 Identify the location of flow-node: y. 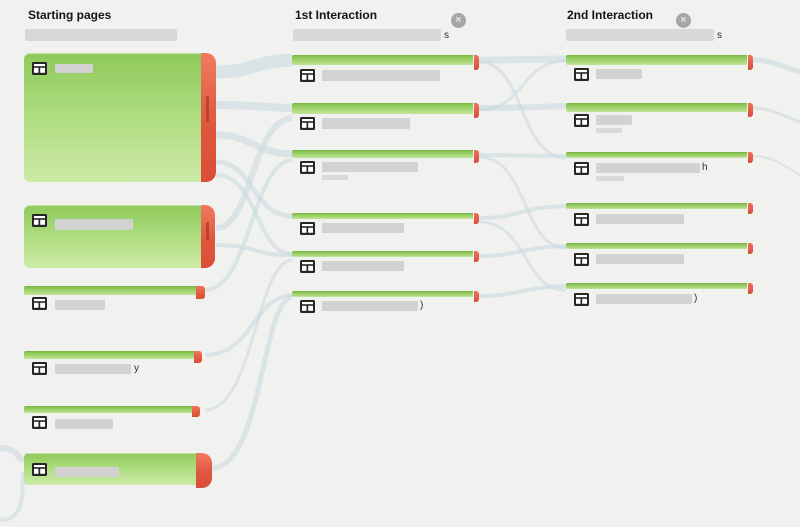
(114, 363).